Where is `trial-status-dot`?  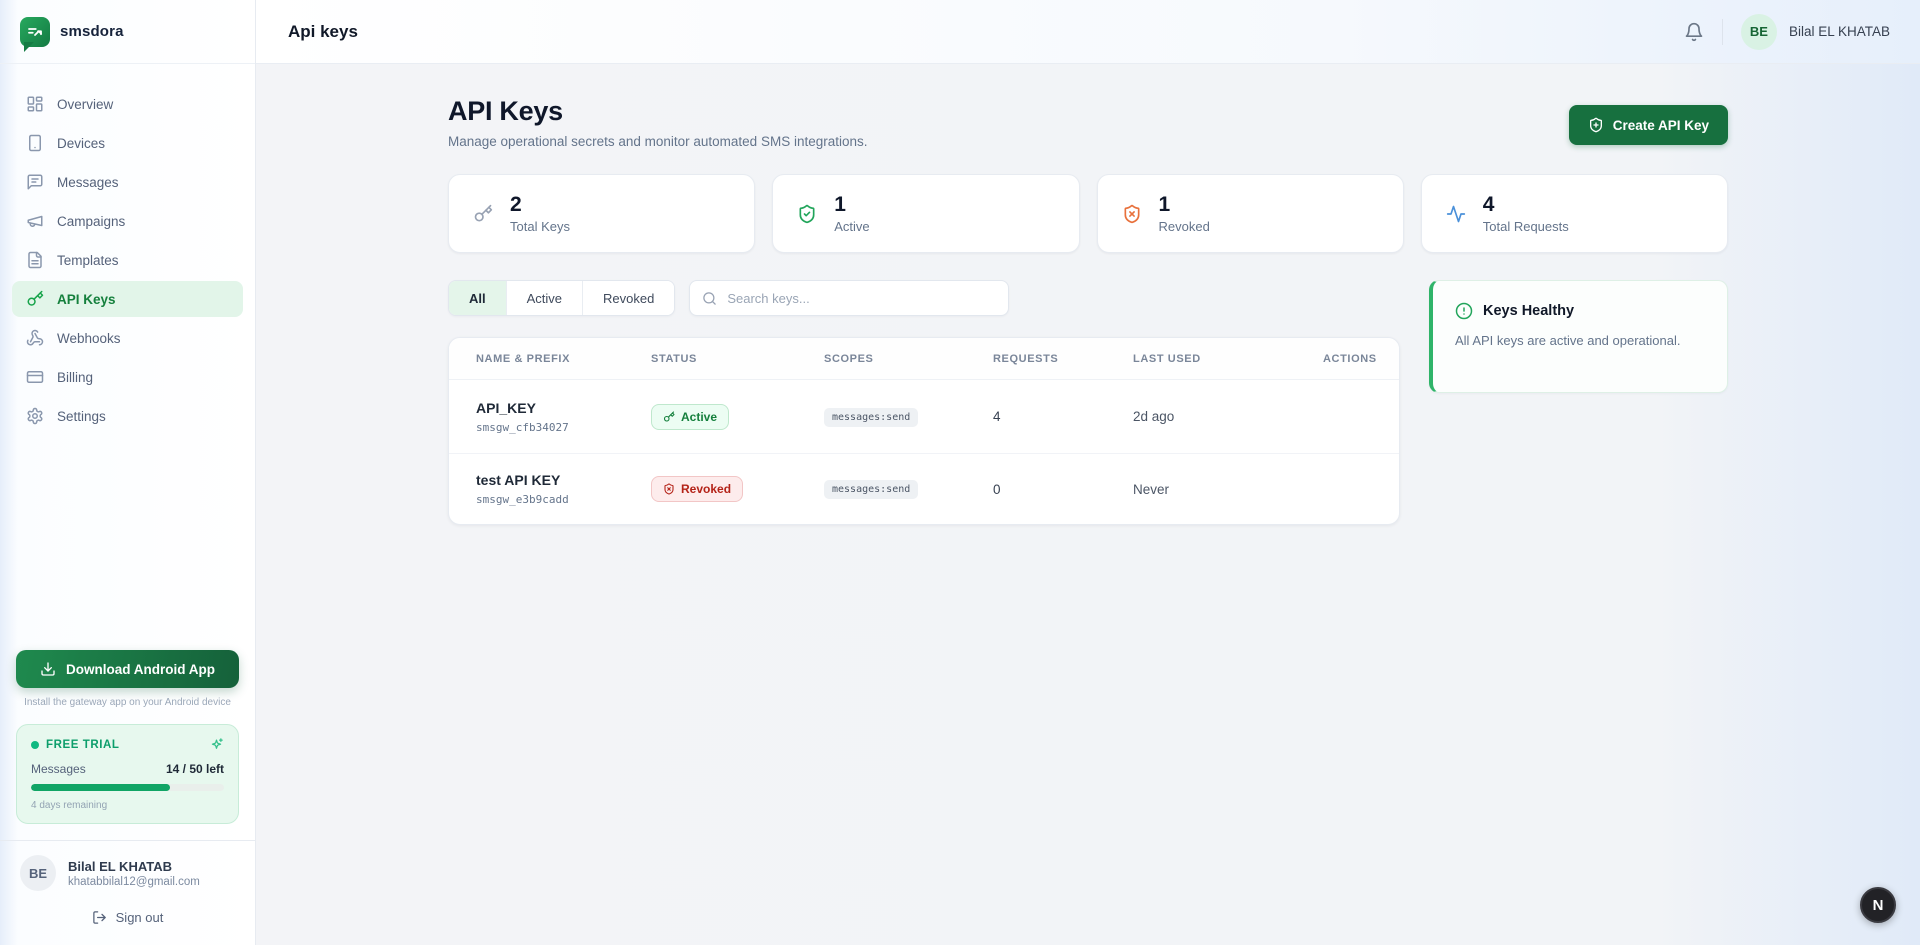
trial-status-dot is located at coordinates (35, 744).